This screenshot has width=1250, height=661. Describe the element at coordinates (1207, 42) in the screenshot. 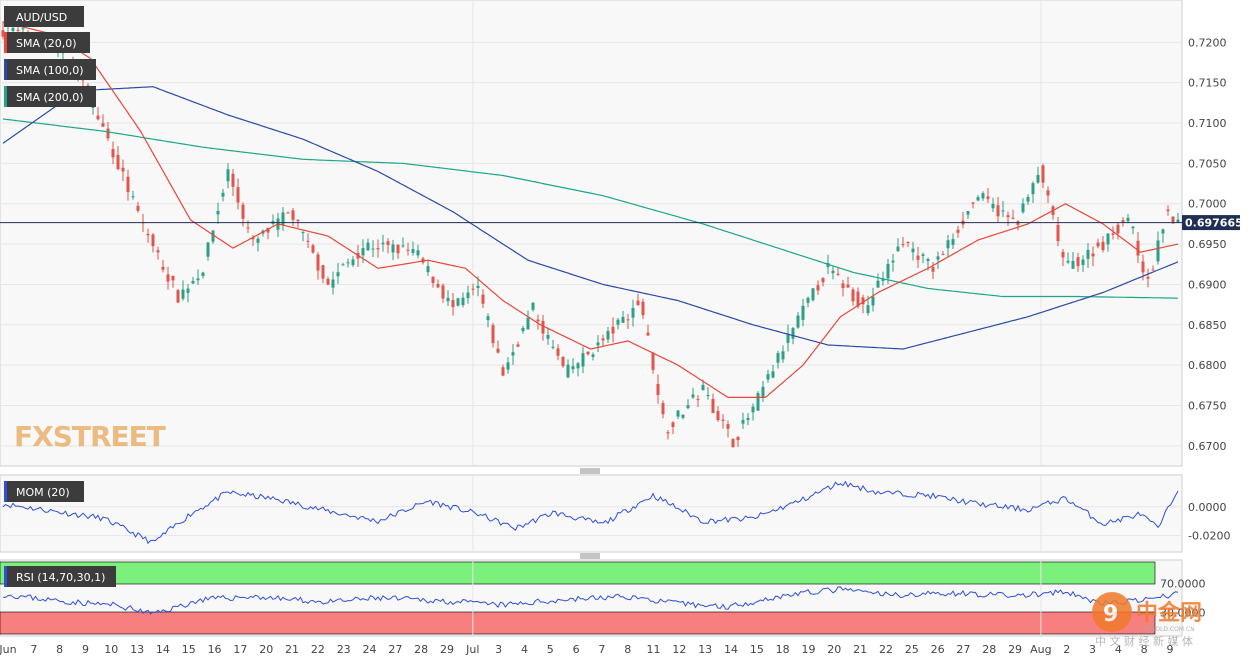

I see `price-y-tick: 0.7200` at that location.